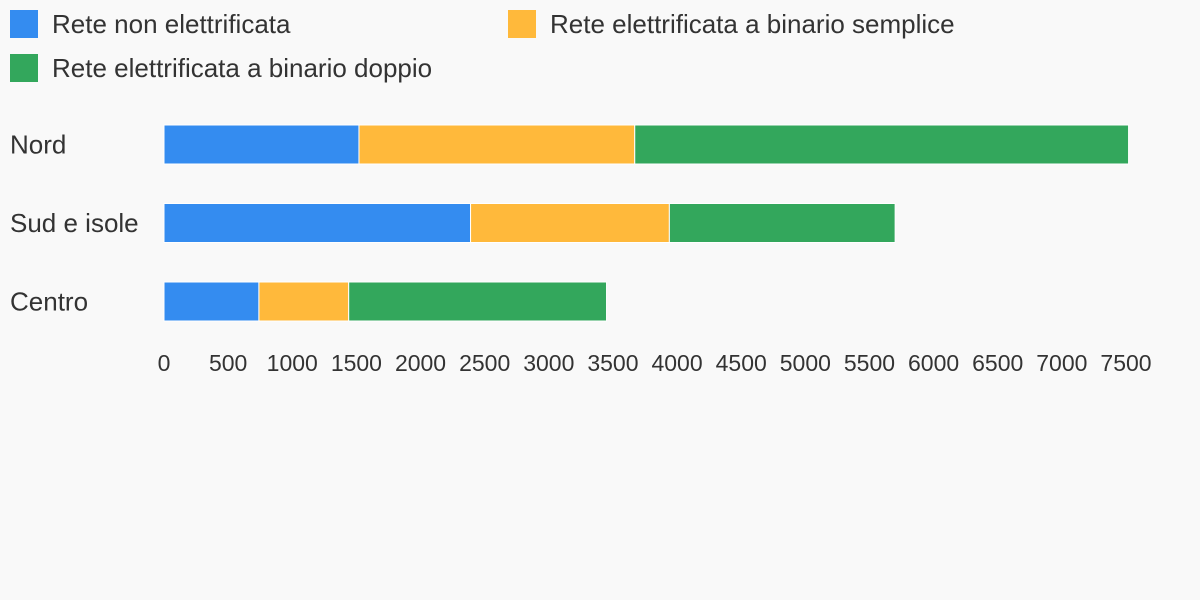  Describe the element at coordinates (242, 68) in the screenshot. I see `legend-label: Rete elettrificata a binario doppio` at that location.